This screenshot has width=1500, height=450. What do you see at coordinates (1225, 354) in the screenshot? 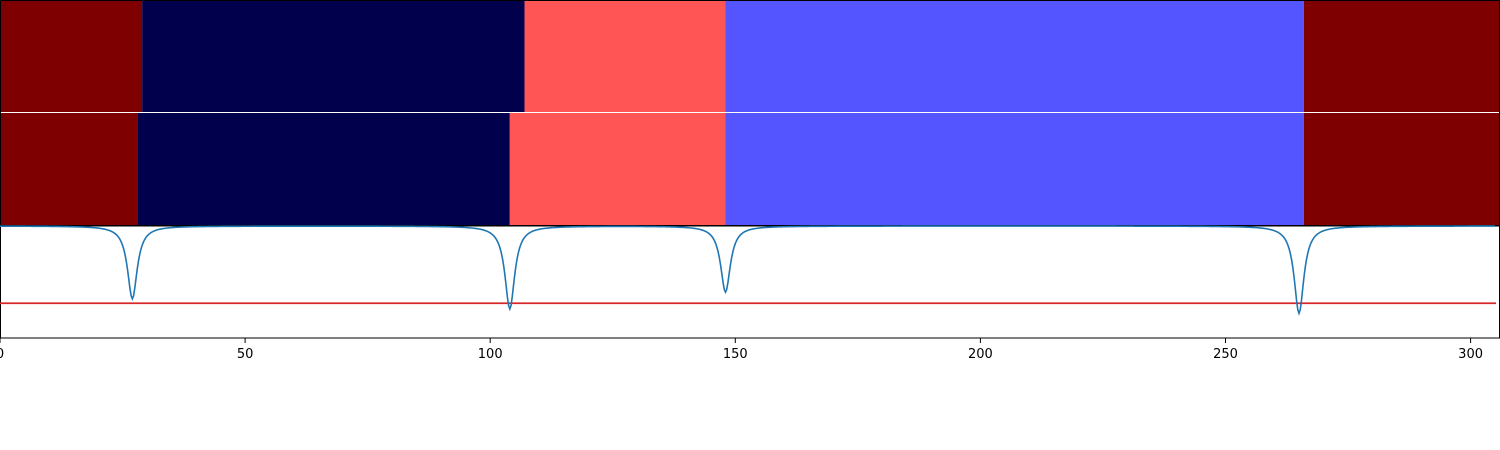
I see `x-tick-label-250: 250` at bounding box center [1225, 354].